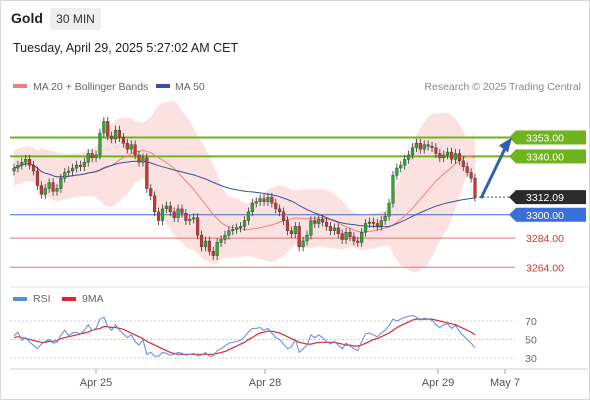 Image resolution: width=590 pixels, height=400 pixels. What do you see at coordinates (42, 299) in the screenshot?
I see `rsi-legend-label: RSI` at bounding box center [42, 299].